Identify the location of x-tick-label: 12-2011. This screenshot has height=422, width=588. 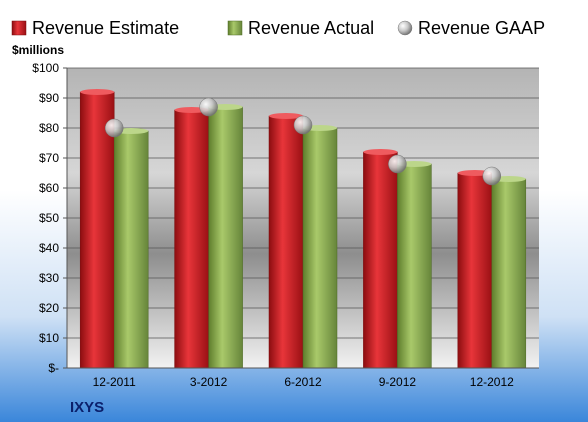
(114, 382).